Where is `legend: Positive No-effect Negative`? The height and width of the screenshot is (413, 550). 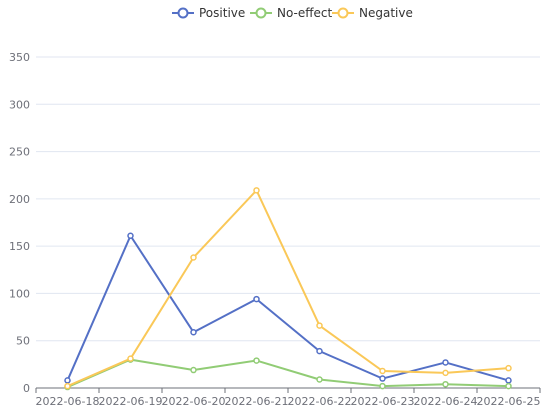
legend: Positive No-effect Negative is located at coordinates (292, 13).